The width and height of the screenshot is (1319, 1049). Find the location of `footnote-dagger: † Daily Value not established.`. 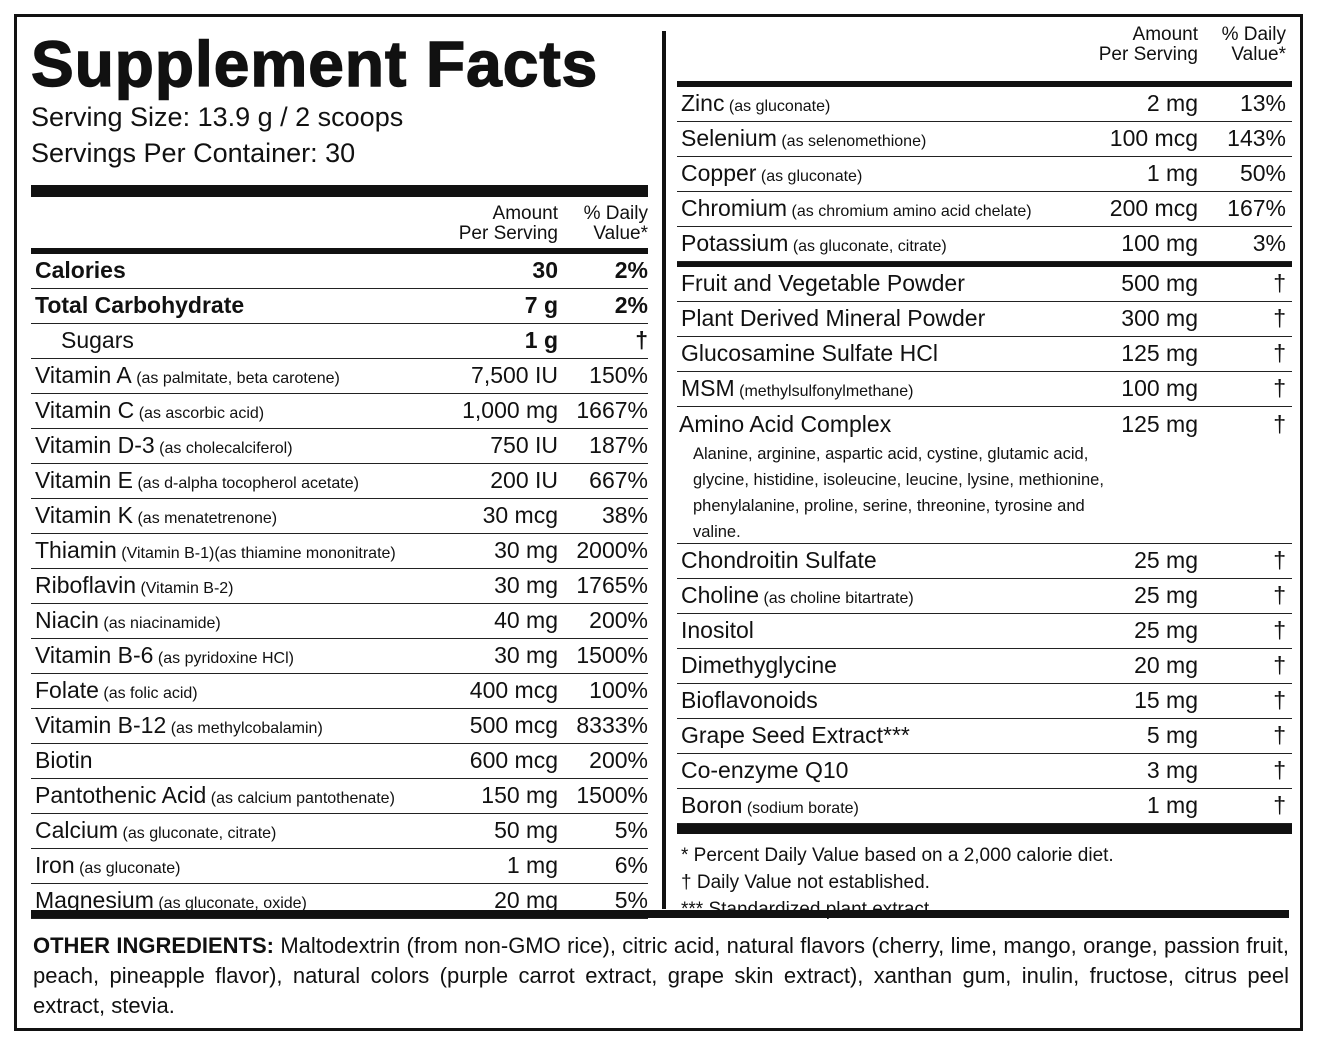

footnote-dagger: † Daily Value not established. is located at coordinates (805, 882).